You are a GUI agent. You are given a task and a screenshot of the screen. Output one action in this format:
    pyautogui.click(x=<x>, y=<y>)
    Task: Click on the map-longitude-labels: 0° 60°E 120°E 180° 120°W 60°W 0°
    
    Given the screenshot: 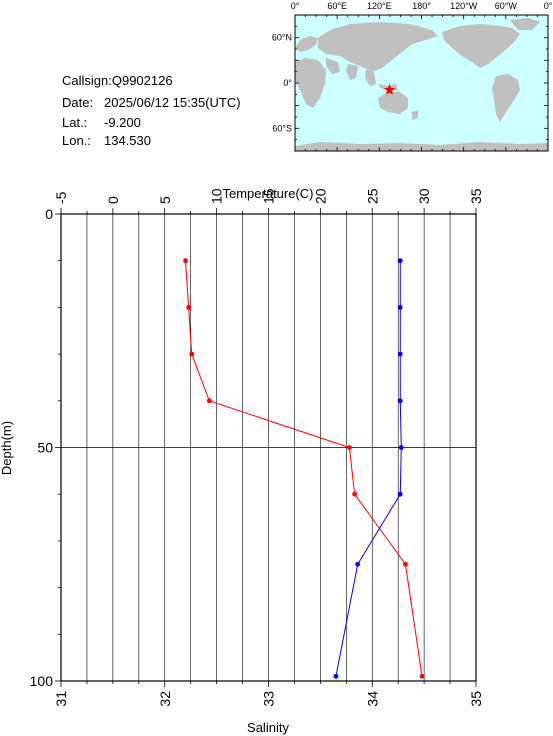 What is the action you would take?
    pyautogui.click(x=422, y=6)
    